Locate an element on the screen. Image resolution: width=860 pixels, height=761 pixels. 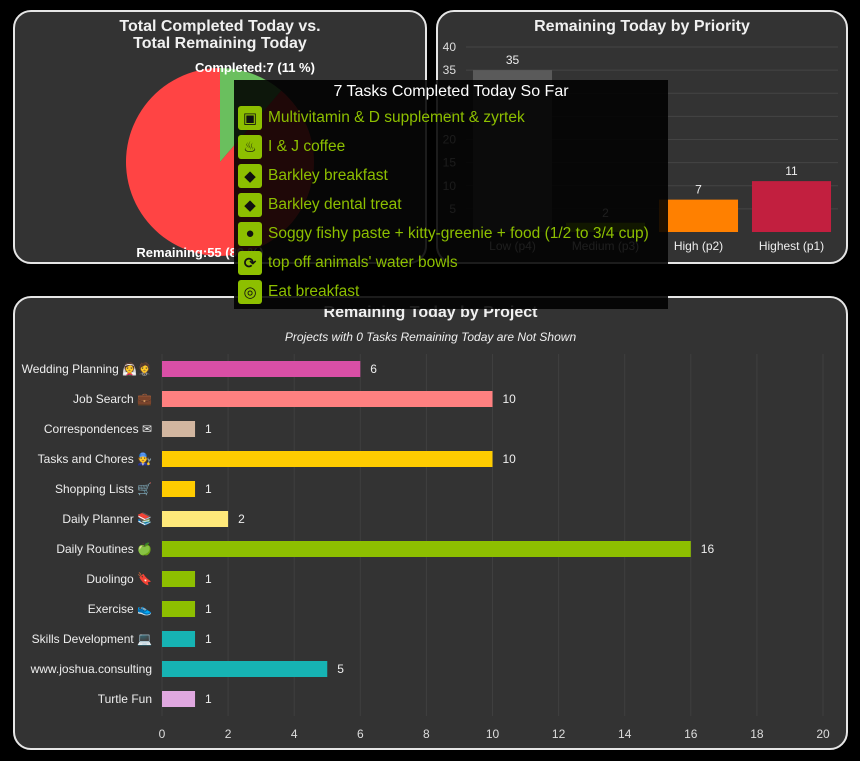
project-x-tick: 18 is located at coordinates (757, 734).